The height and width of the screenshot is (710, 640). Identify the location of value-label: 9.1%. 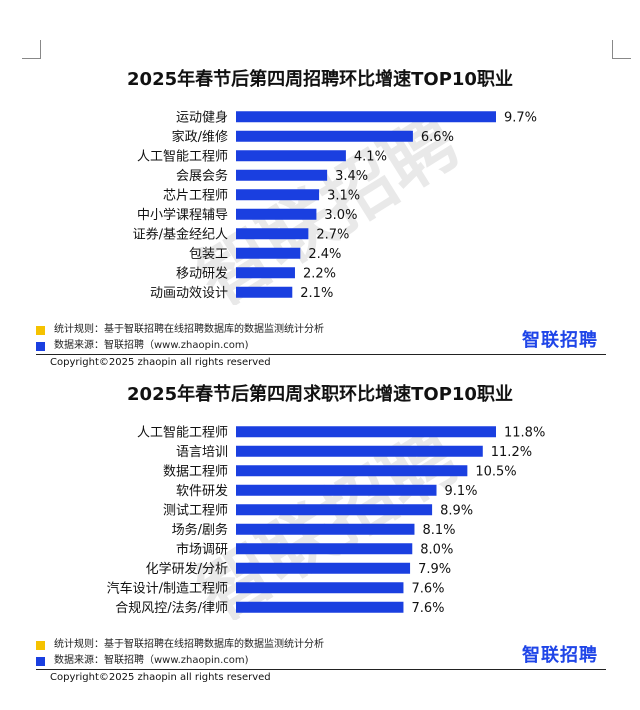
(461, 491).